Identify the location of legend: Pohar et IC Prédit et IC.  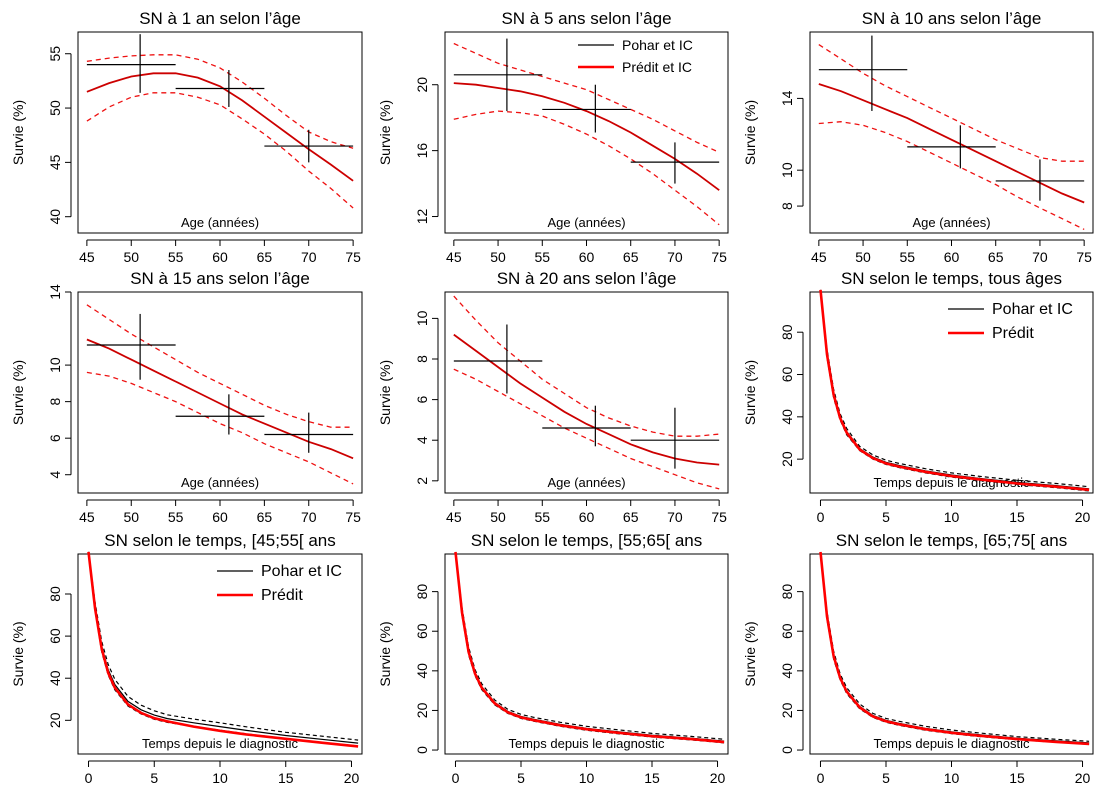
(635, 56).